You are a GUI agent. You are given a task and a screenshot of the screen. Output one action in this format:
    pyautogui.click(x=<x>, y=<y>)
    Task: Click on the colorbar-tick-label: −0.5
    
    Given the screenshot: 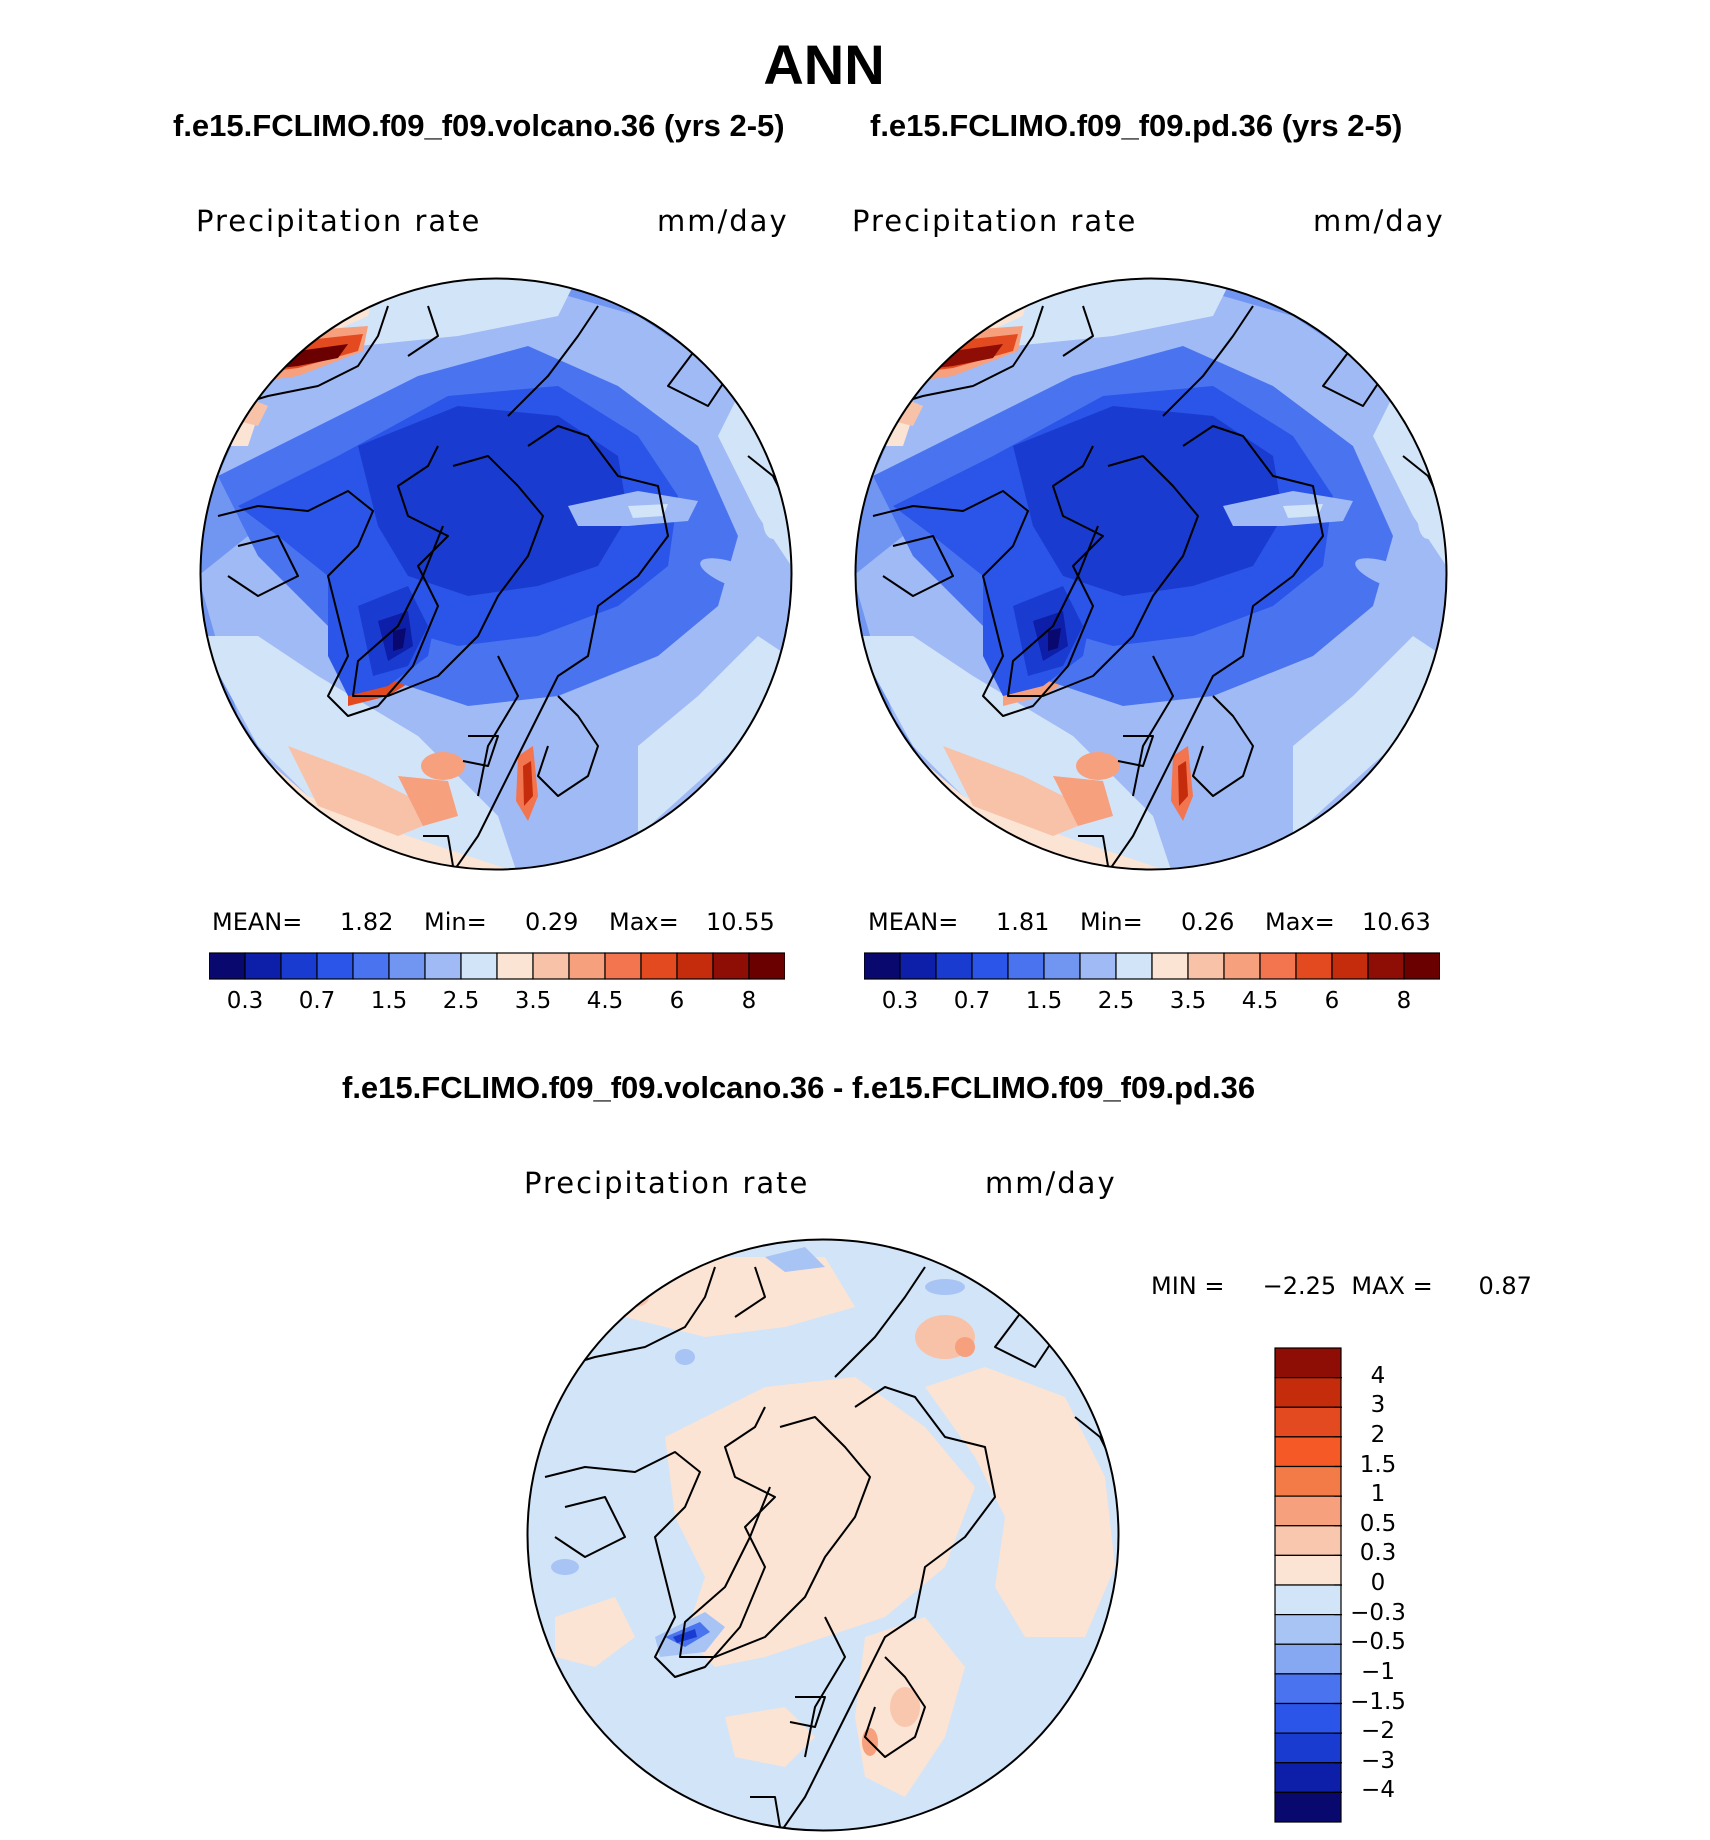 What is the action you would take?
    pyautogui.click(x=1378, y=1642)
    